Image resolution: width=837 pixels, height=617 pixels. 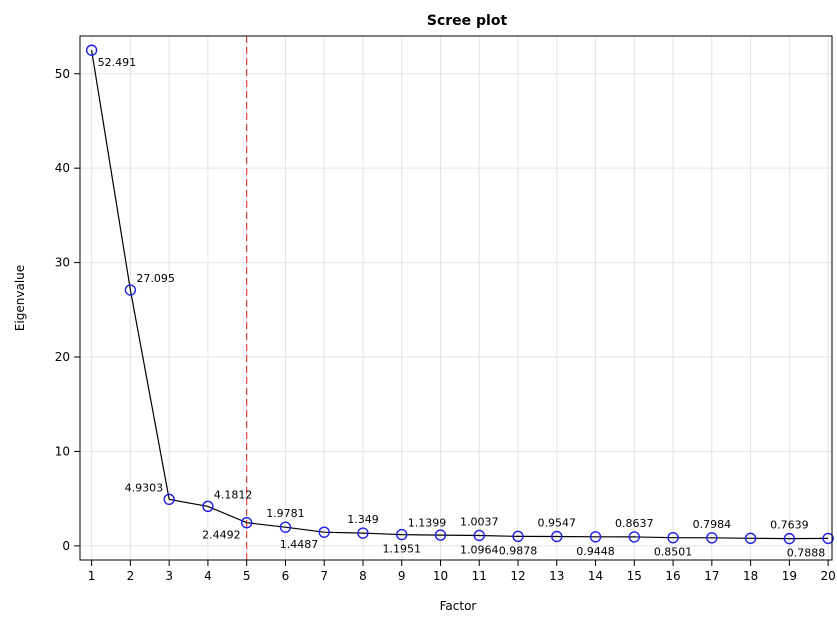 What do you see at coordinates (789, 525) in the screenshot?
I see `data-label: 0.7639` at bounding box center [789, 525].